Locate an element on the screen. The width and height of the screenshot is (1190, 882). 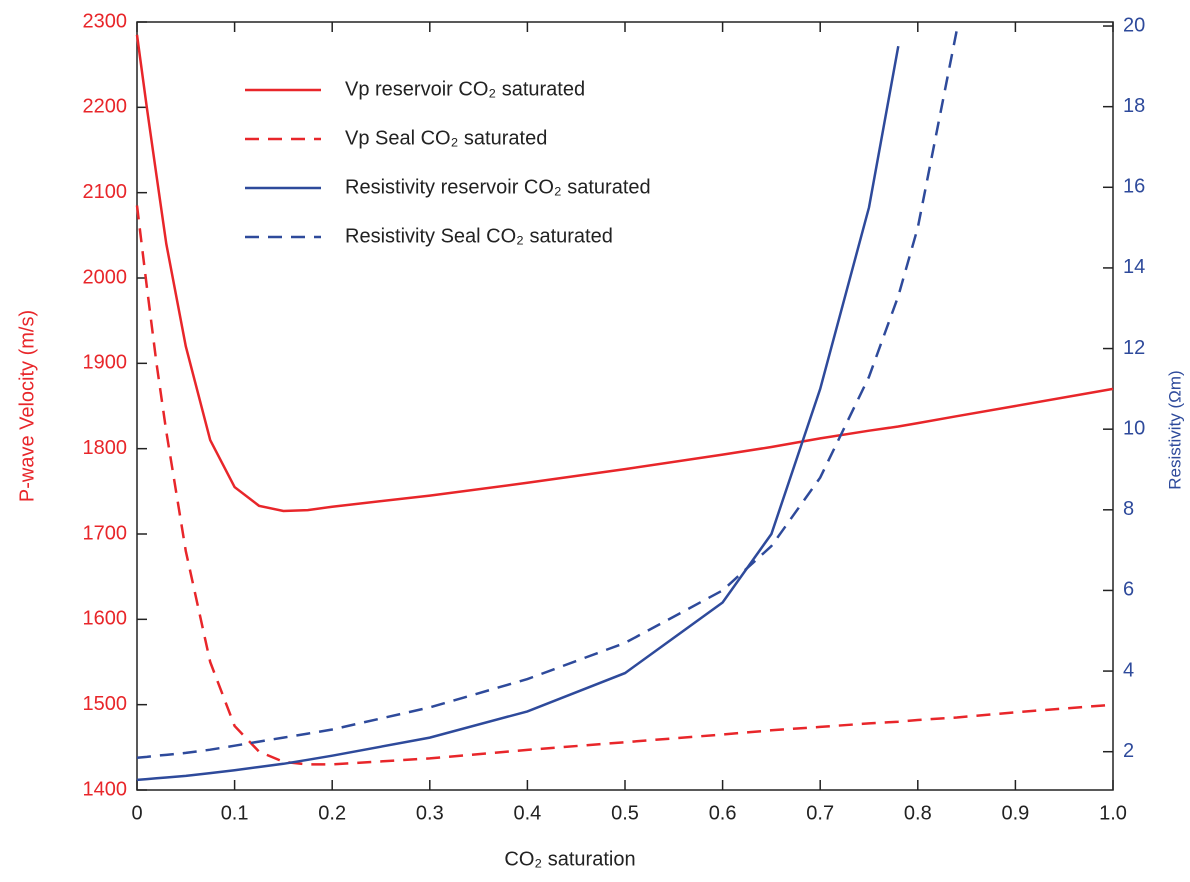
y2-tick-label: 4 is located at coordinates (1128, 670).